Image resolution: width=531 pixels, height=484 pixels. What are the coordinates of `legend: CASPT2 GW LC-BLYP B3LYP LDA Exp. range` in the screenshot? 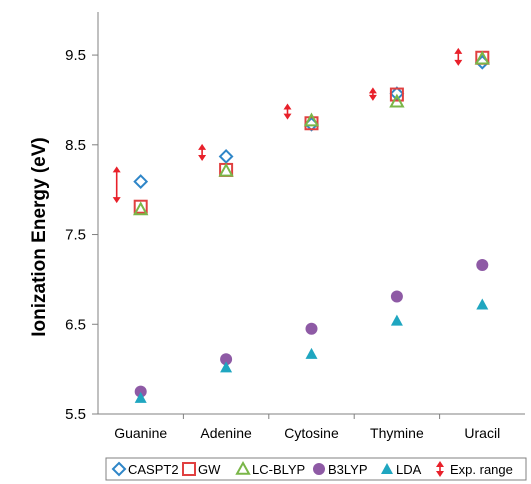 It's located at (316, 469).